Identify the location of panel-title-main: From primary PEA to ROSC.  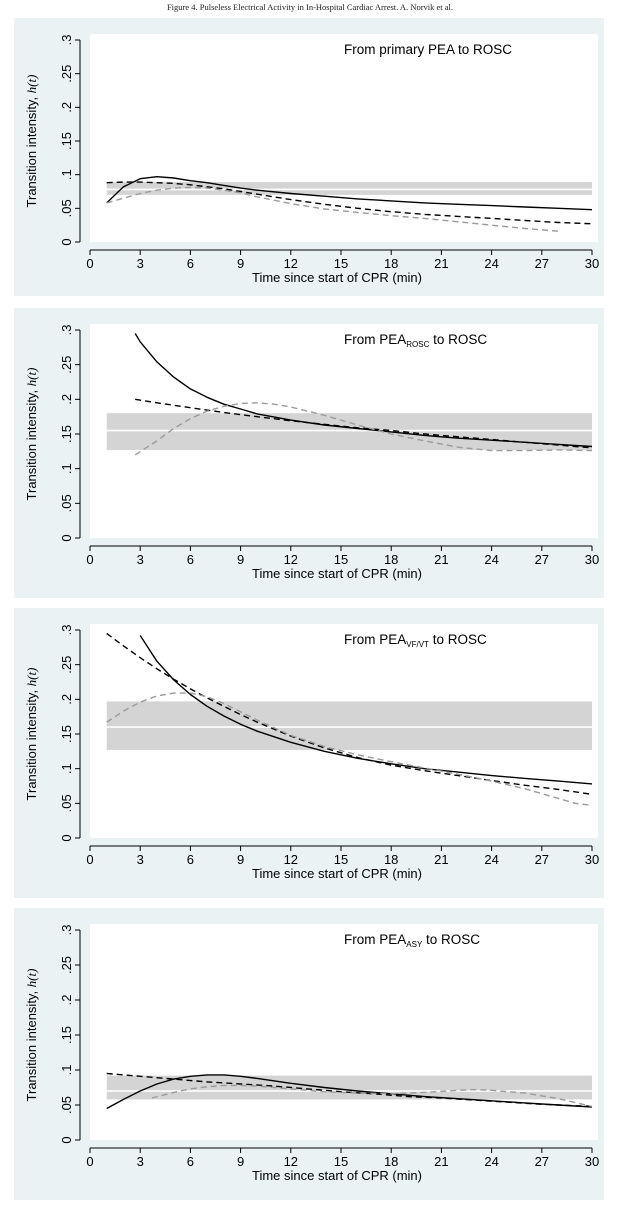
(428, 49).